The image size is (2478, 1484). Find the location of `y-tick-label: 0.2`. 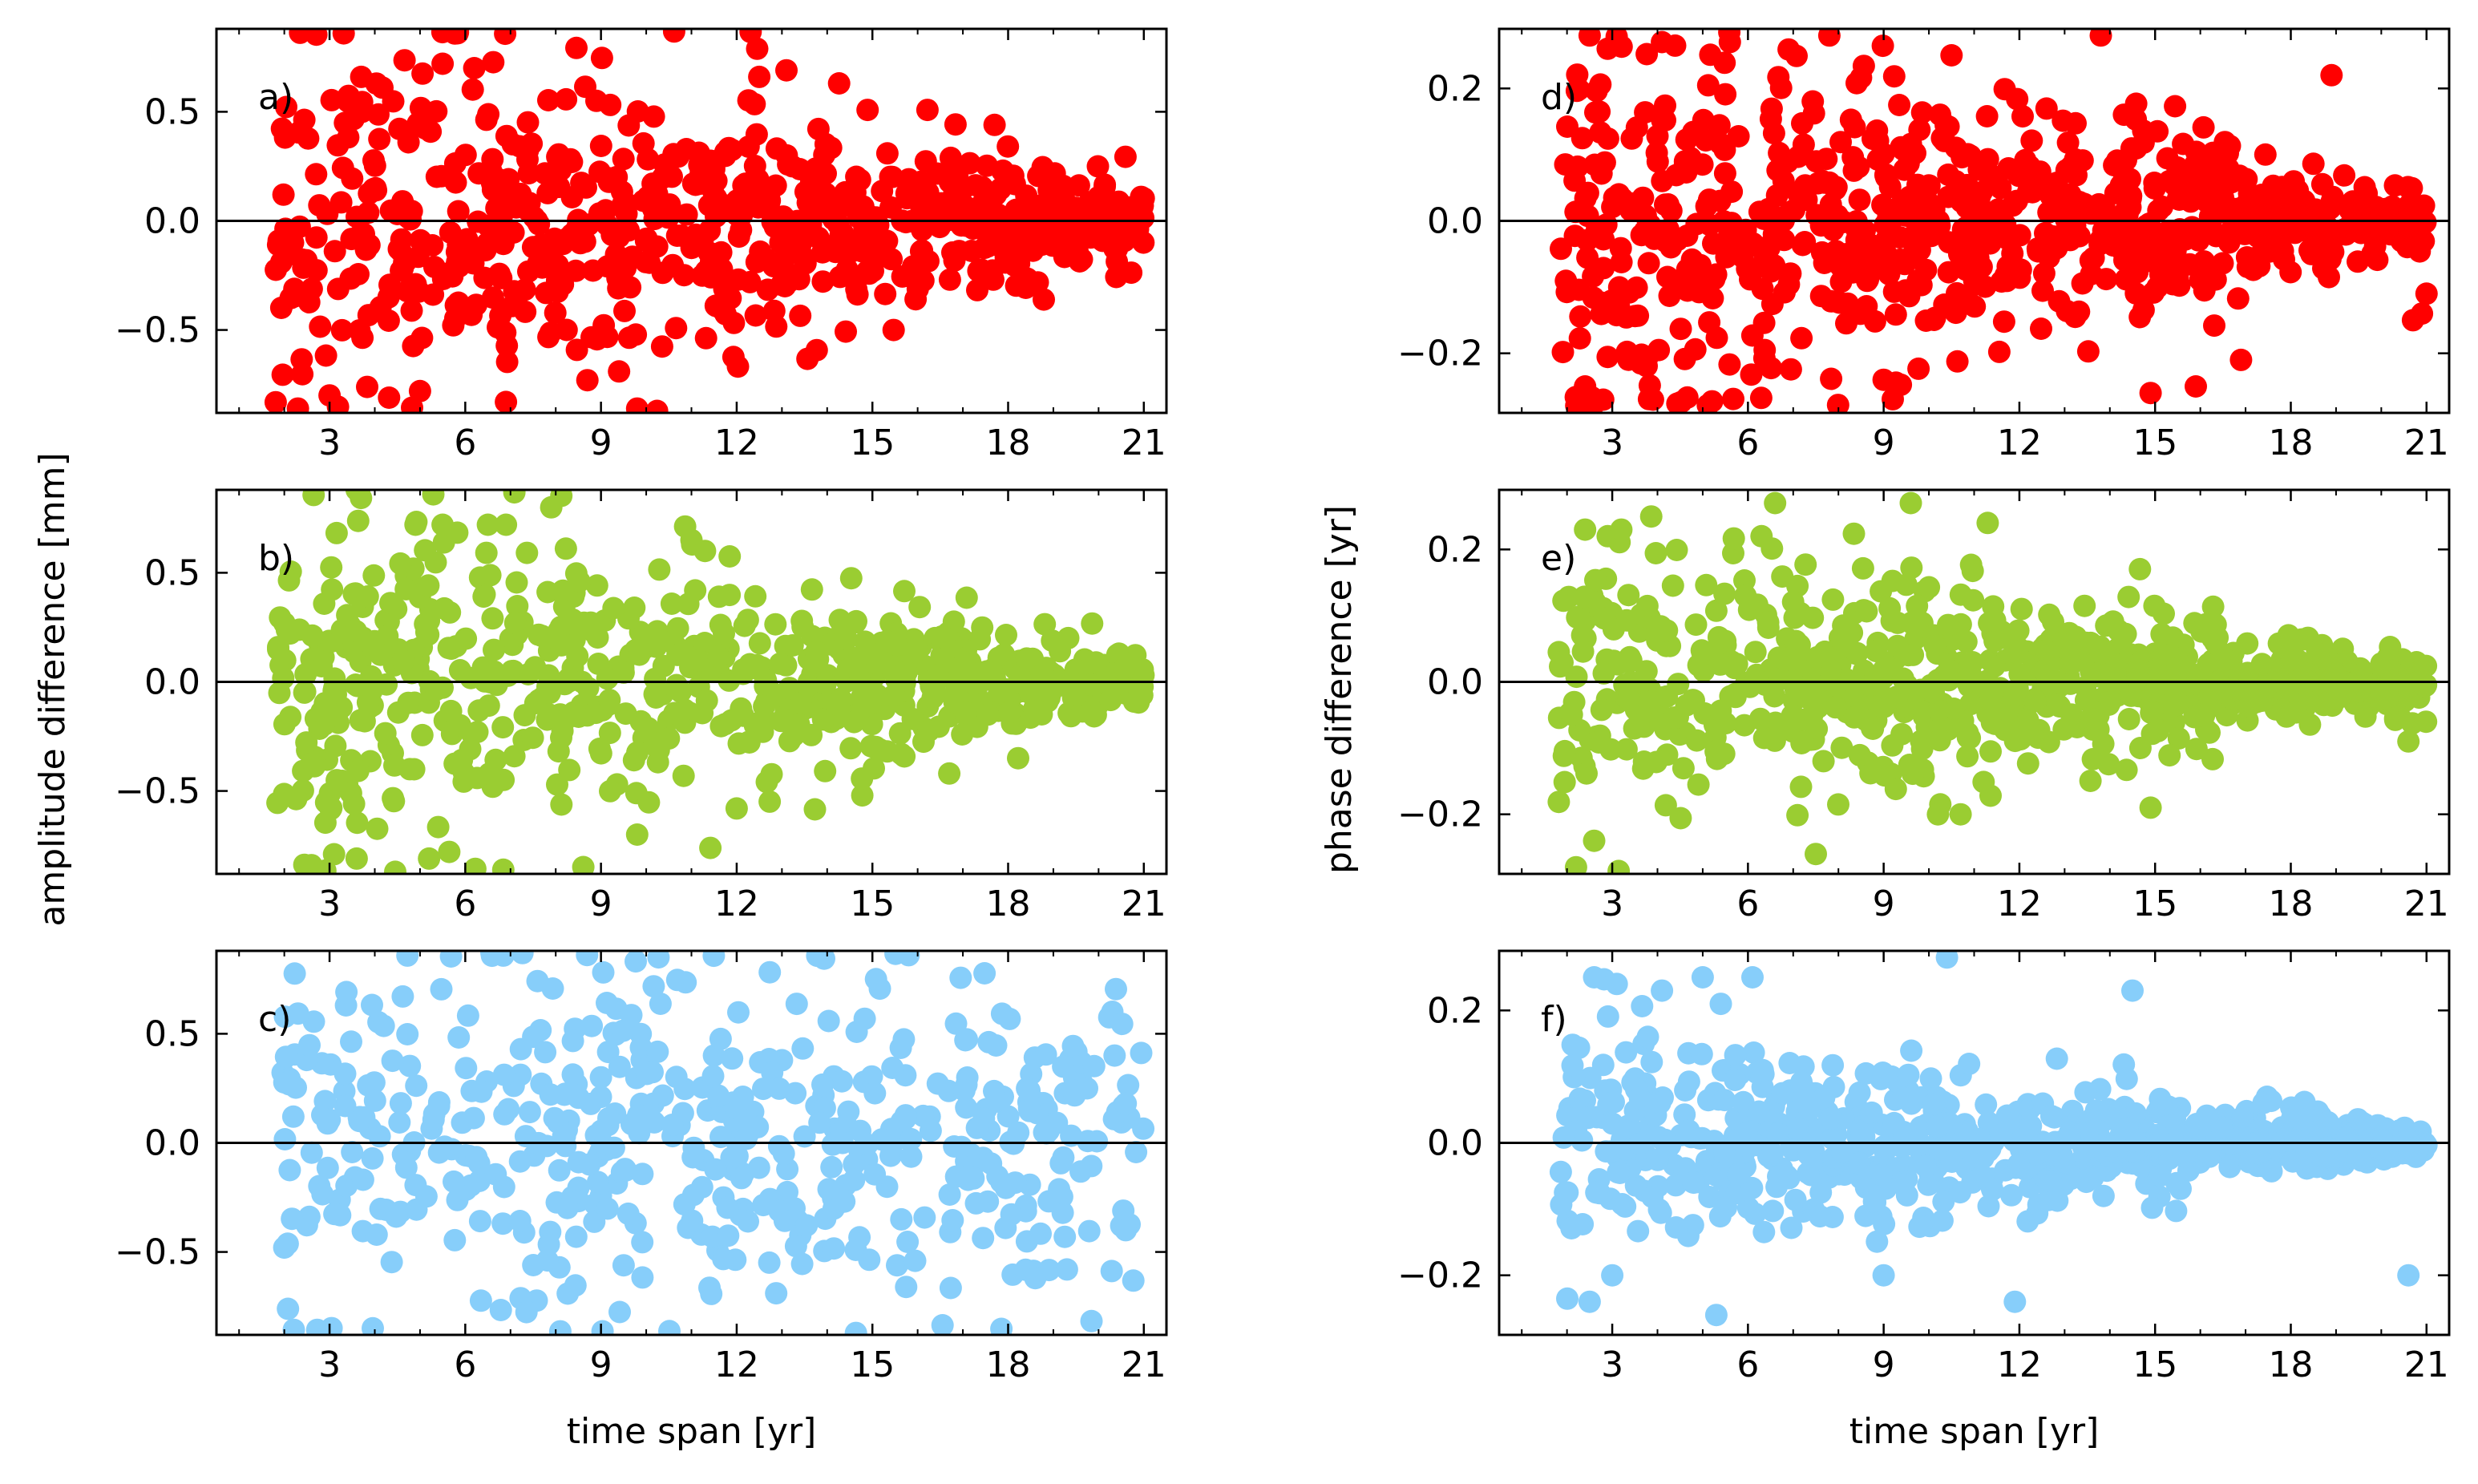

y-tick-label: 0.2 is located at coordinates (1455, 549).